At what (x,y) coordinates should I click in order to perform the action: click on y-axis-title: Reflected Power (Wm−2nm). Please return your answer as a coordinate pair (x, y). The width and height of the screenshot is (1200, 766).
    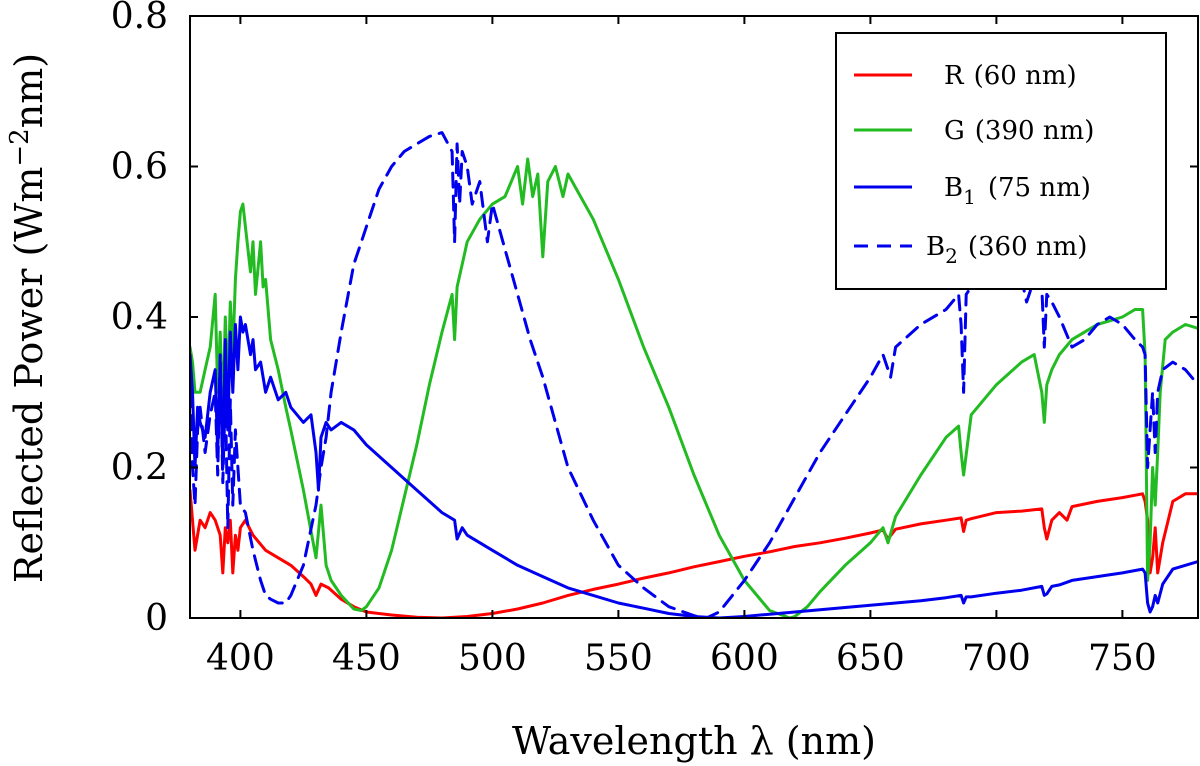
    Looking at the image, I should click on (28, 318).